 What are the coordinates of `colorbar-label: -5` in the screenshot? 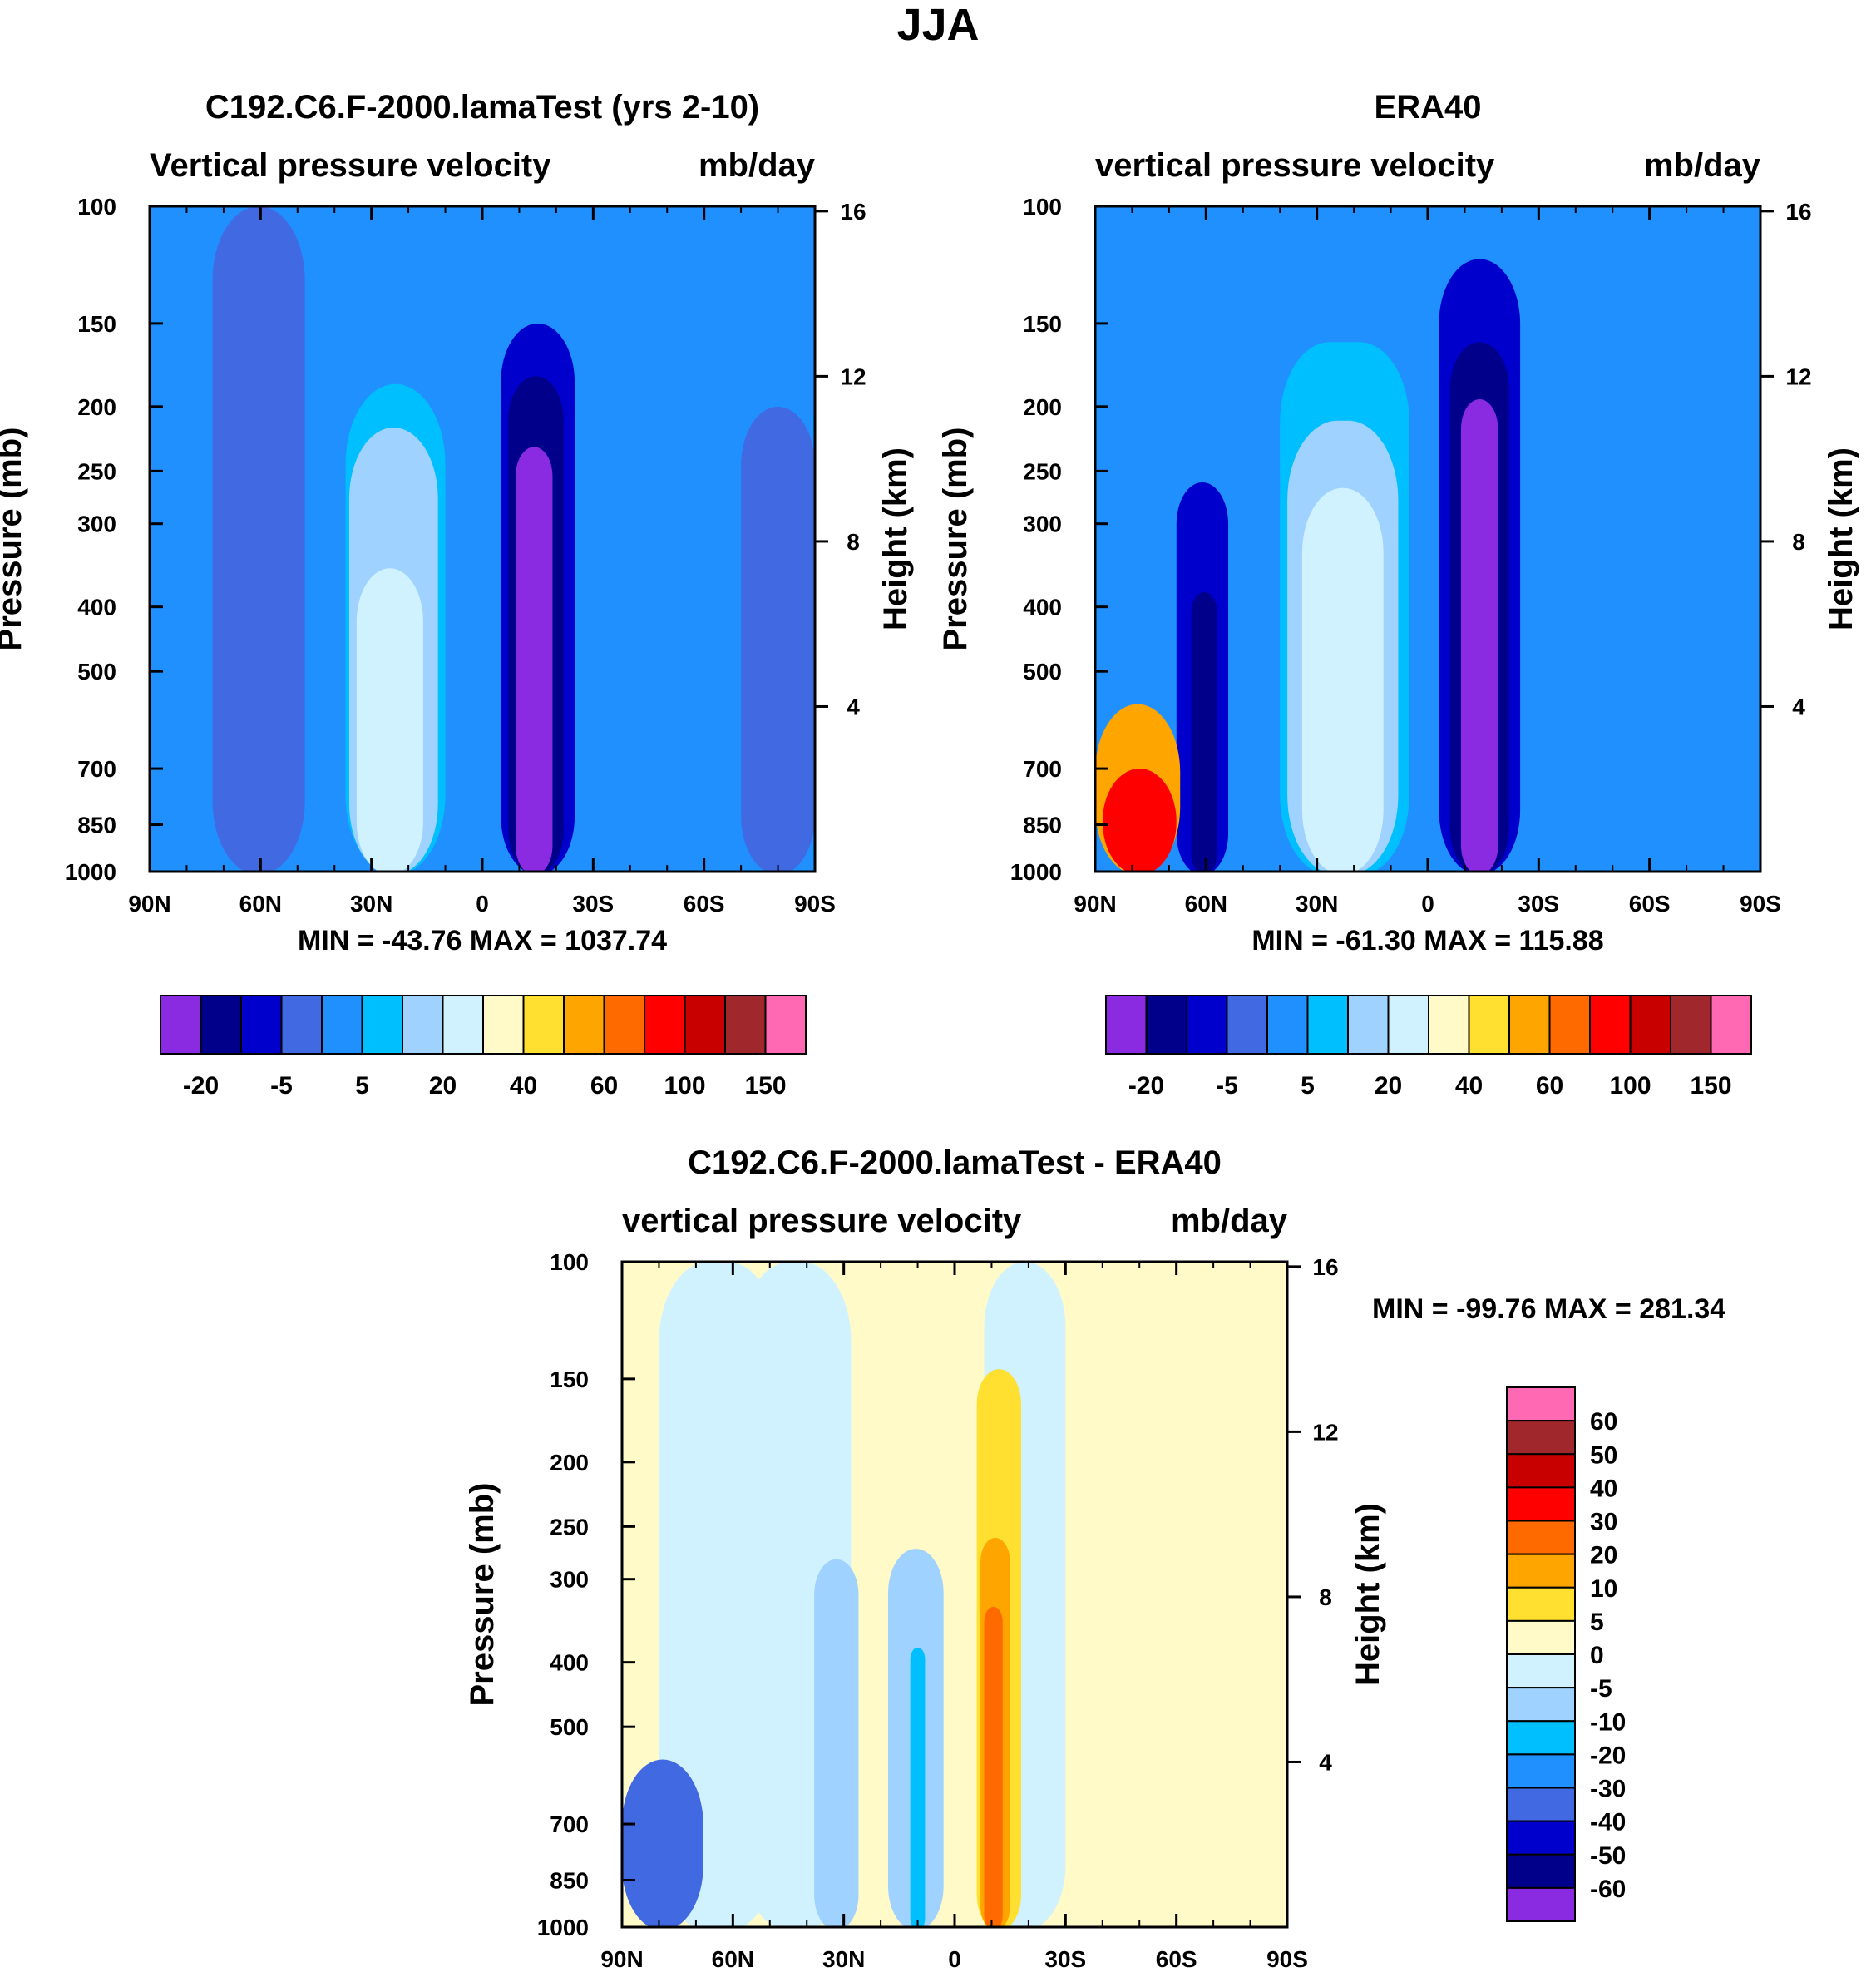 It's located at (281, 1086).